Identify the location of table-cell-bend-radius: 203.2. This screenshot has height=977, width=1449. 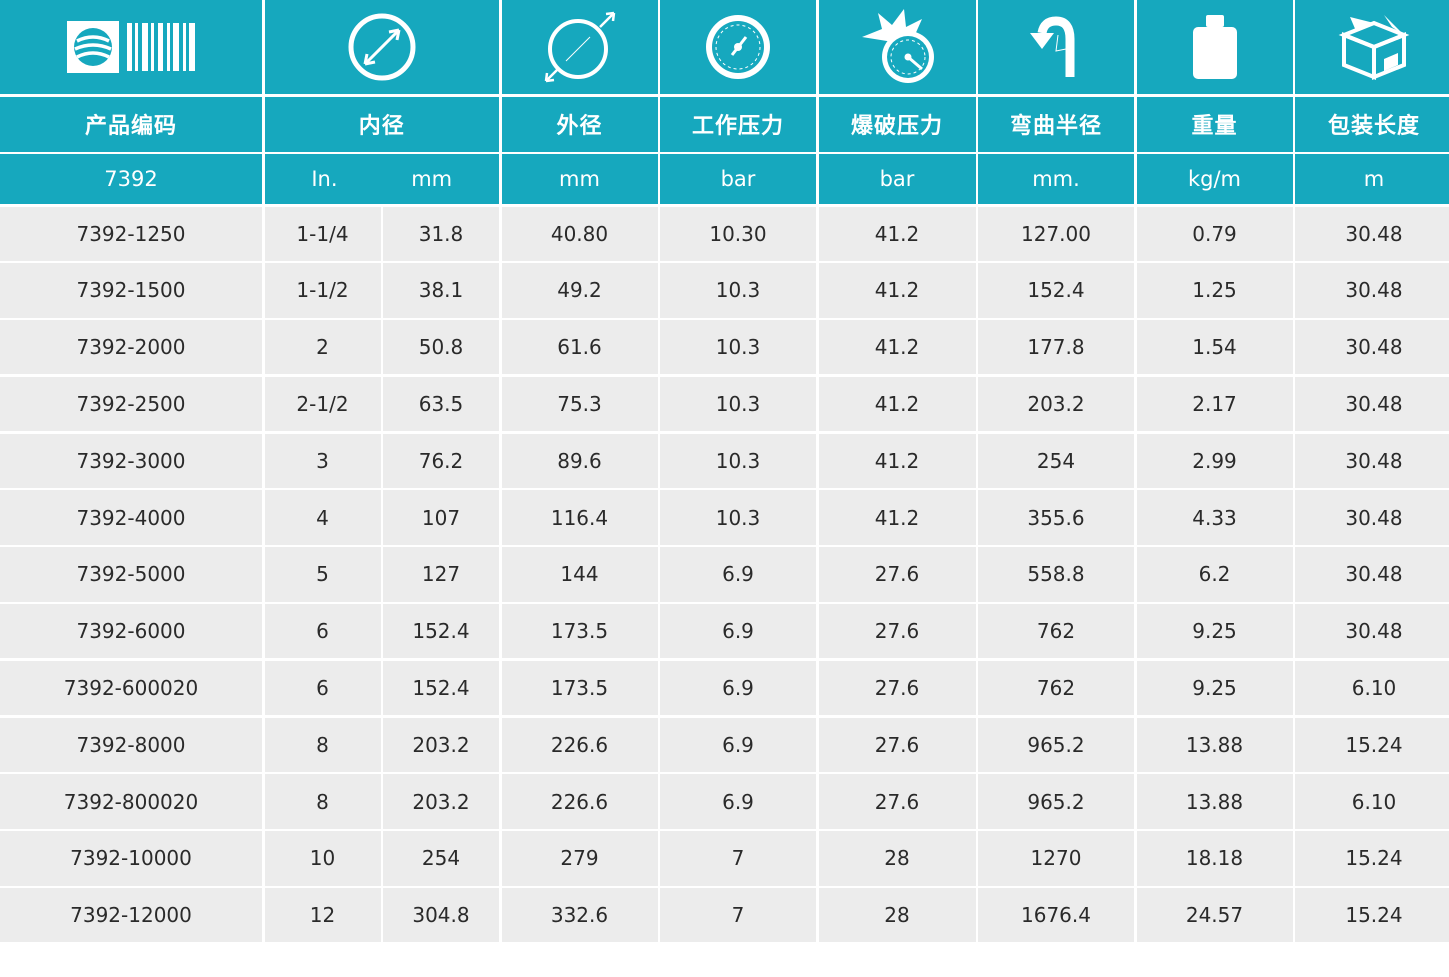
(1056, 404).